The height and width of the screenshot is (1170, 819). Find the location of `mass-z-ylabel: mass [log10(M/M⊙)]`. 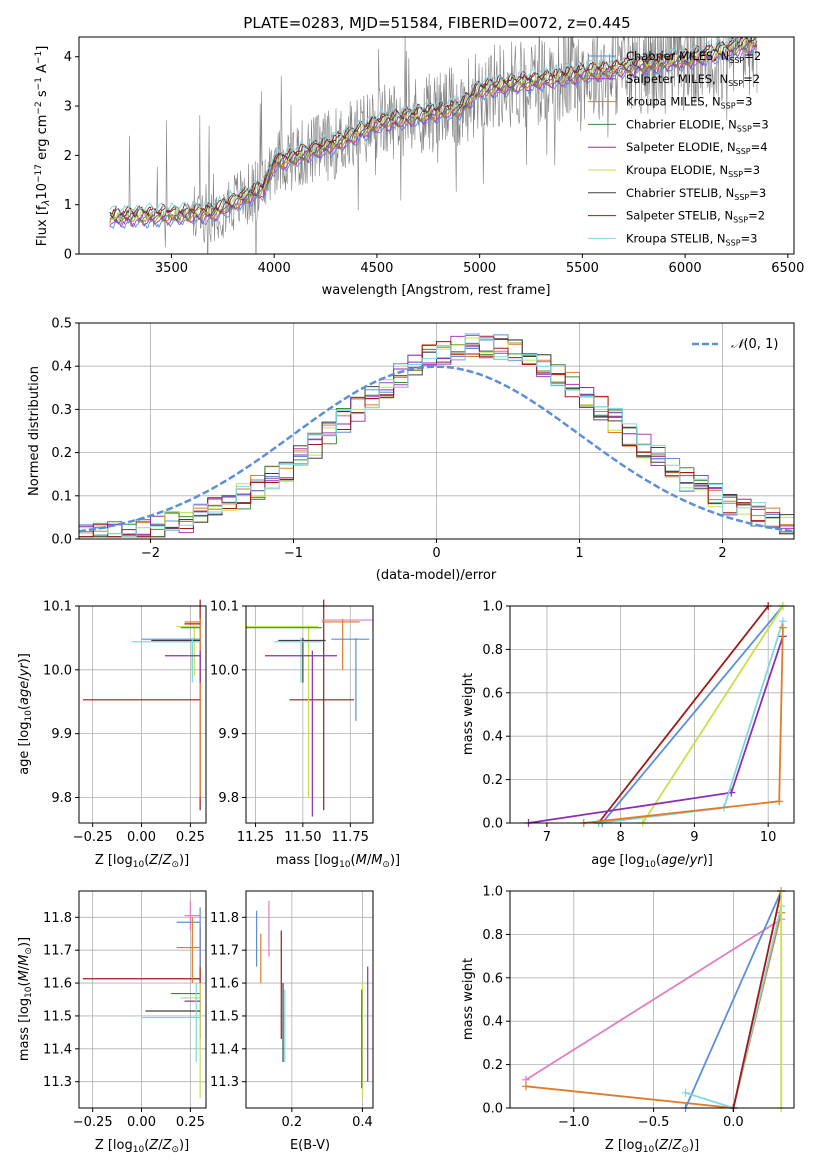

mass-z-ylabel: mass [log10(M/M⊙)] is located at coordinates (25, 999).